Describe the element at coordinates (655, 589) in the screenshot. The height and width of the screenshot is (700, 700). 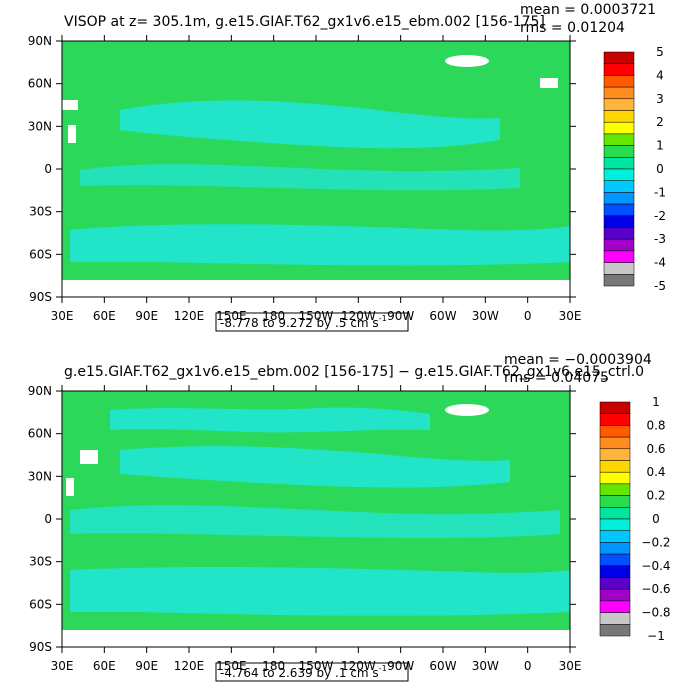
I see `colorbar-label: −0.6` at that location.